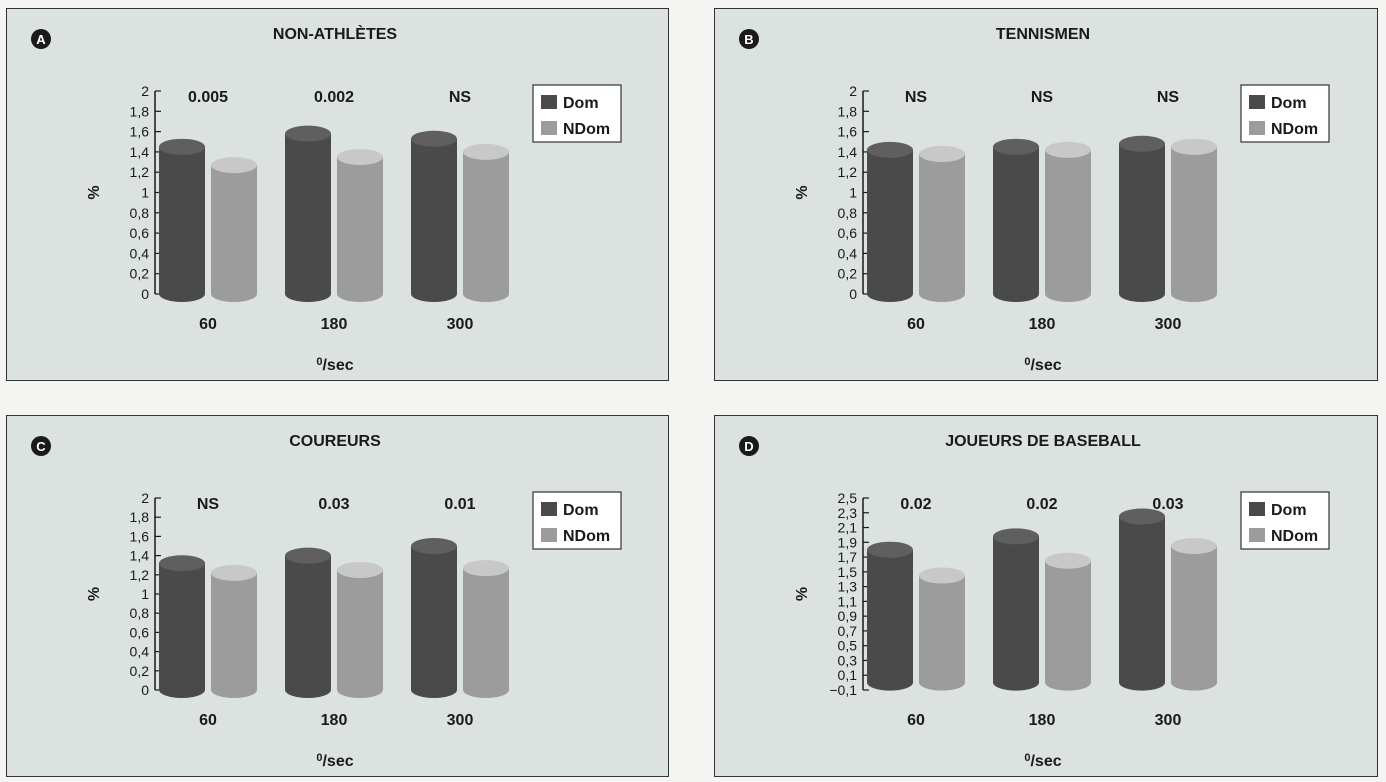  Describe the element at coordinates (334, 720) in the screenshot. I see `x-tick-label: 180` at that location.